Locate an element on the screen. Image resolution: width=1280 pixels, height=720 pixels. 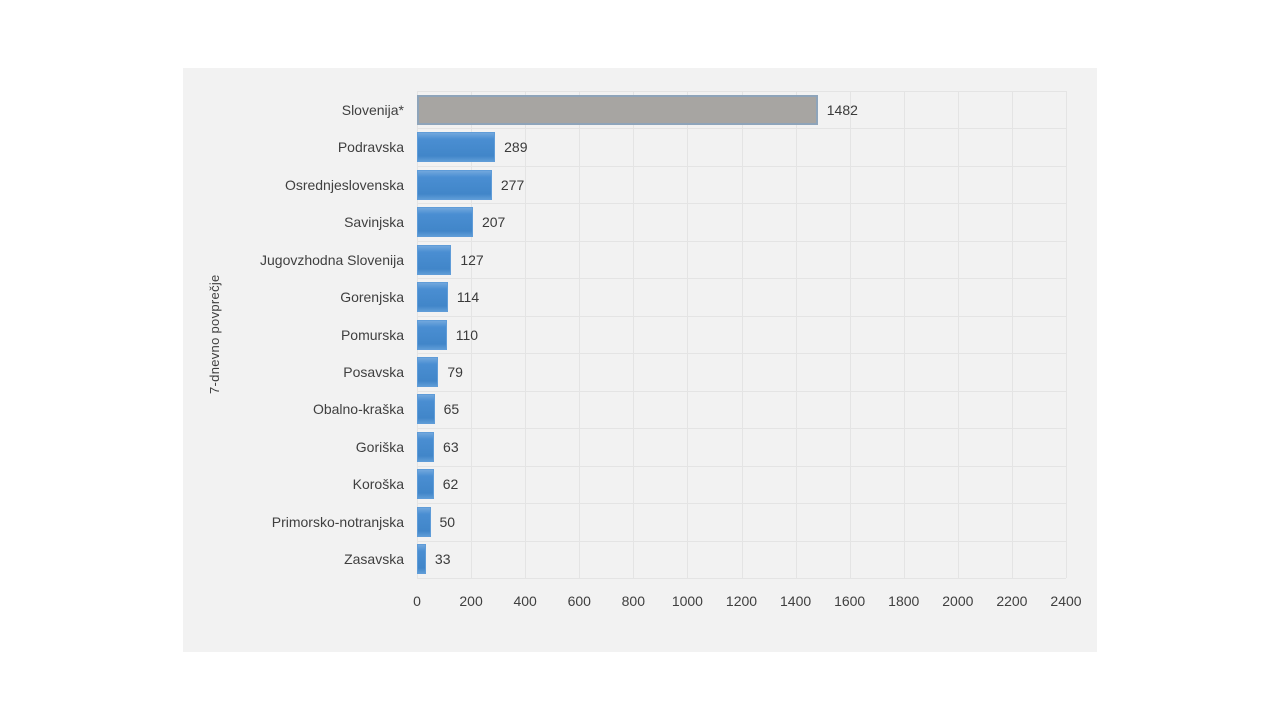
x-tick-label: 0 is located at coordinates (417, 601).